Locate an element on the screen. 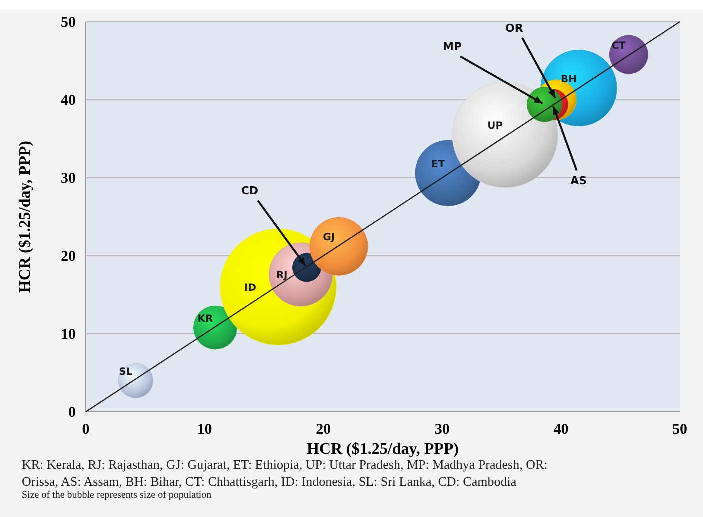 The height and width of the screenshot is (517, 703). x-tick-label: 0 is located at coordinates (86, 430).